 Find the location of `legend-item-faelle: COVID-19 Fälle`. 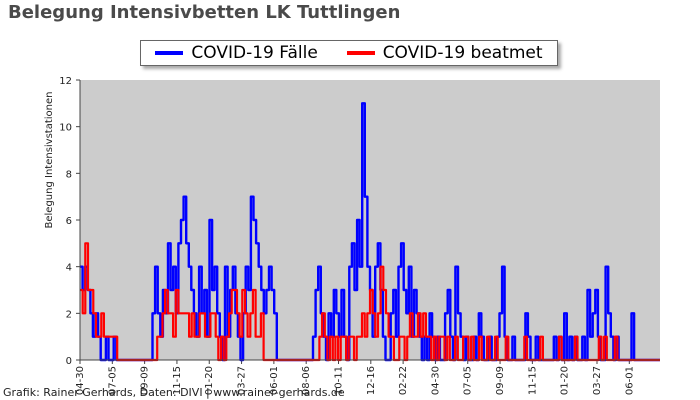

legend-item-faelle: COVID-19 Fälle is located at coordinates (236, 53).